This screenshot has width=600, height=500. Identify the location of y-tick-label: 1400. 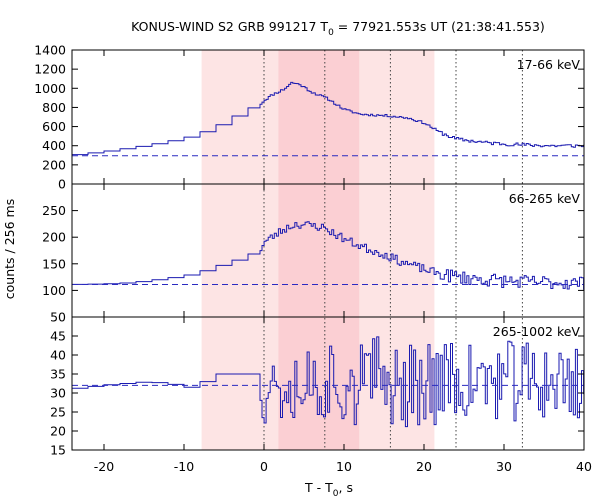
(50, 50).